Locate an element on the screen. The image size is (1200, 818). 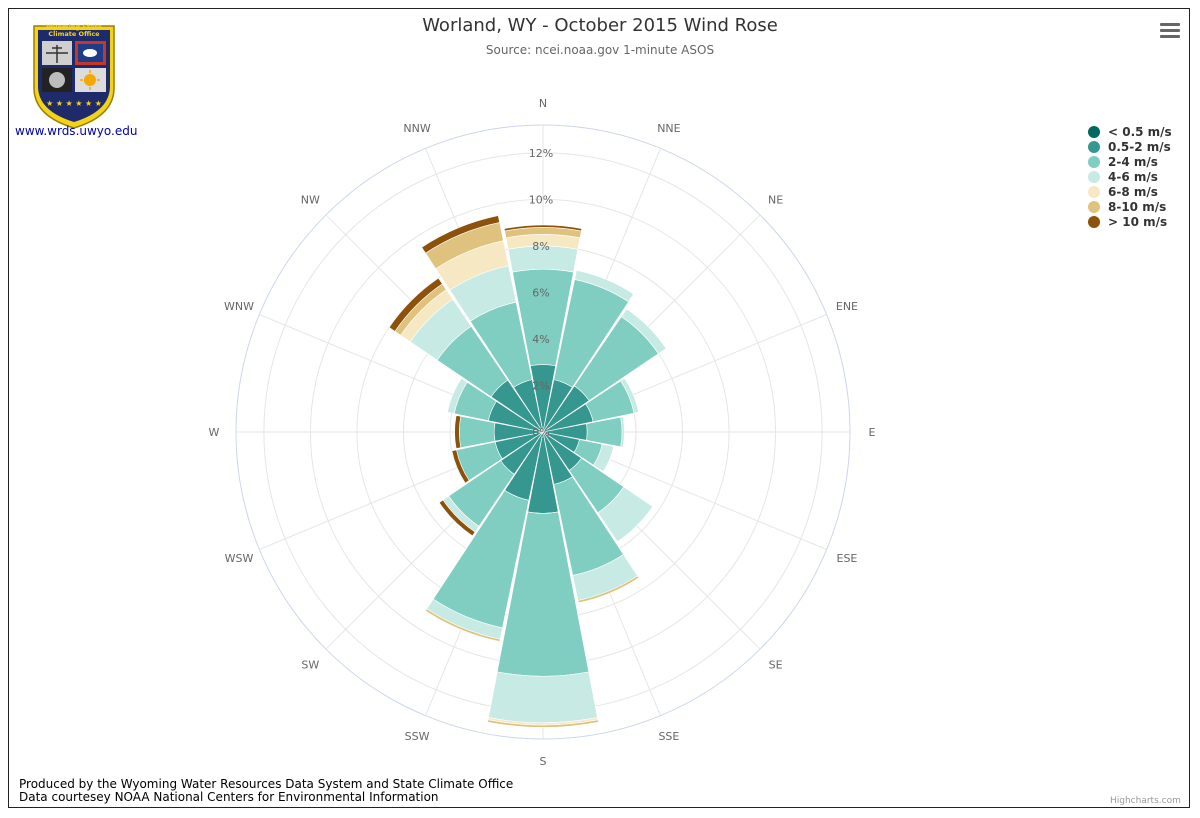
direction-label-wnw: WNW is located at coordinates (239, 306).